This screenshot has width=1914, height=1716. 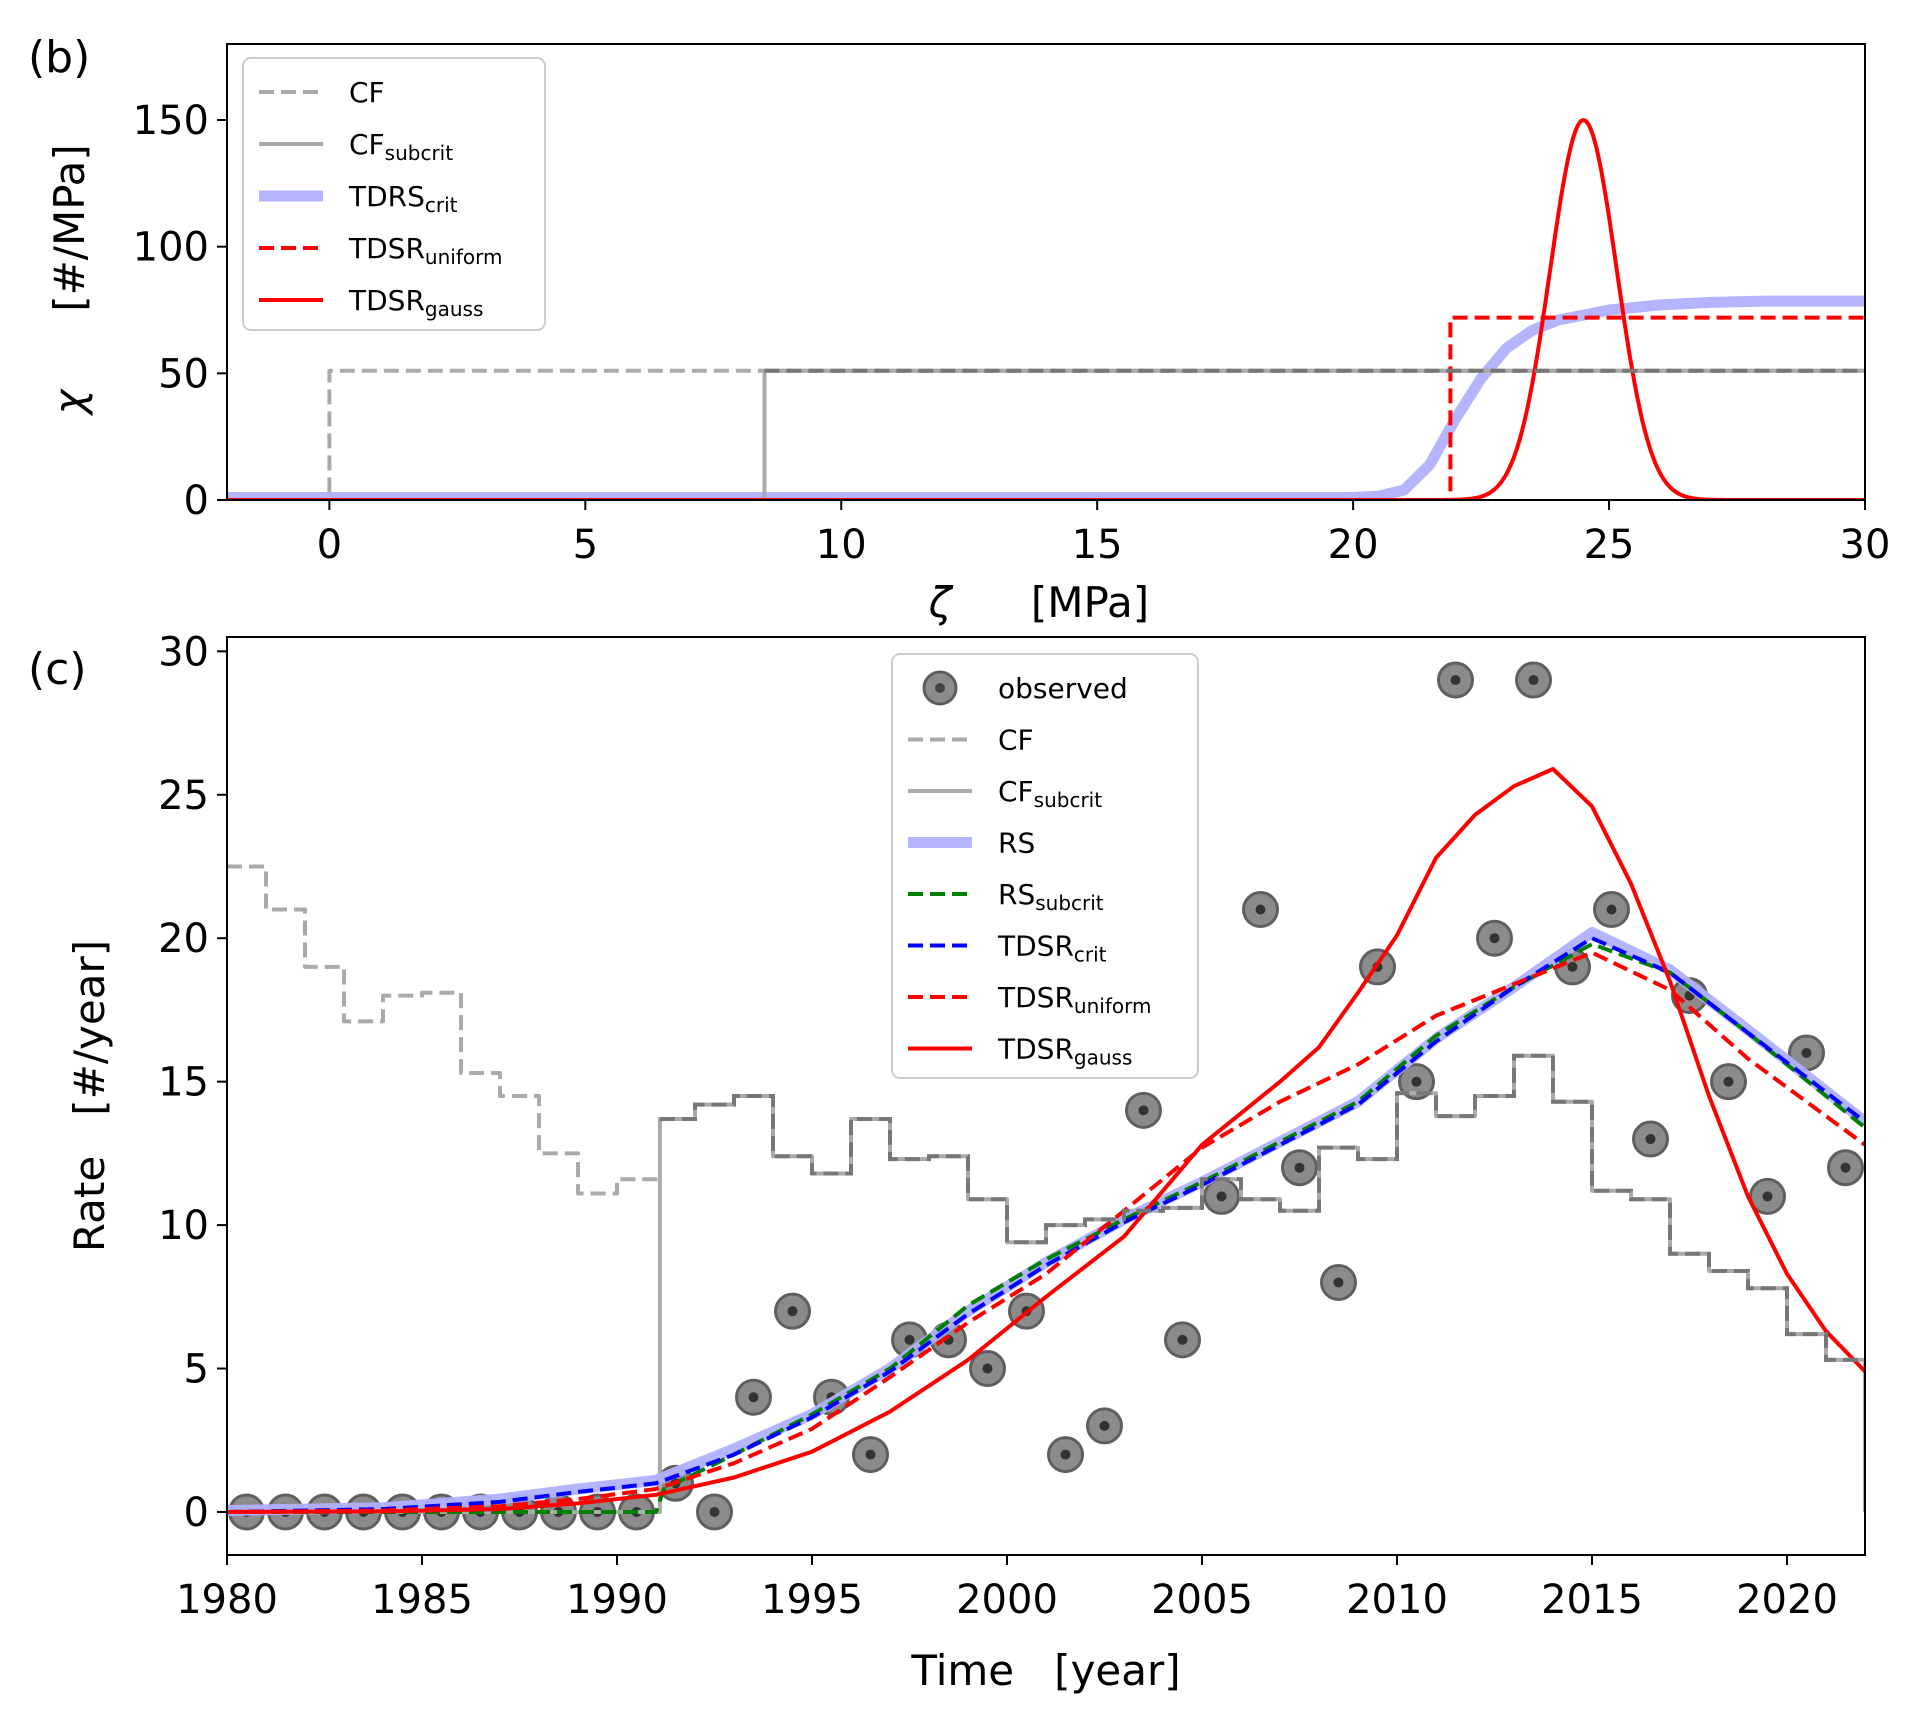 I want to click on panel-b-ylabel-symbol: χ, so click(x=69, y=401).